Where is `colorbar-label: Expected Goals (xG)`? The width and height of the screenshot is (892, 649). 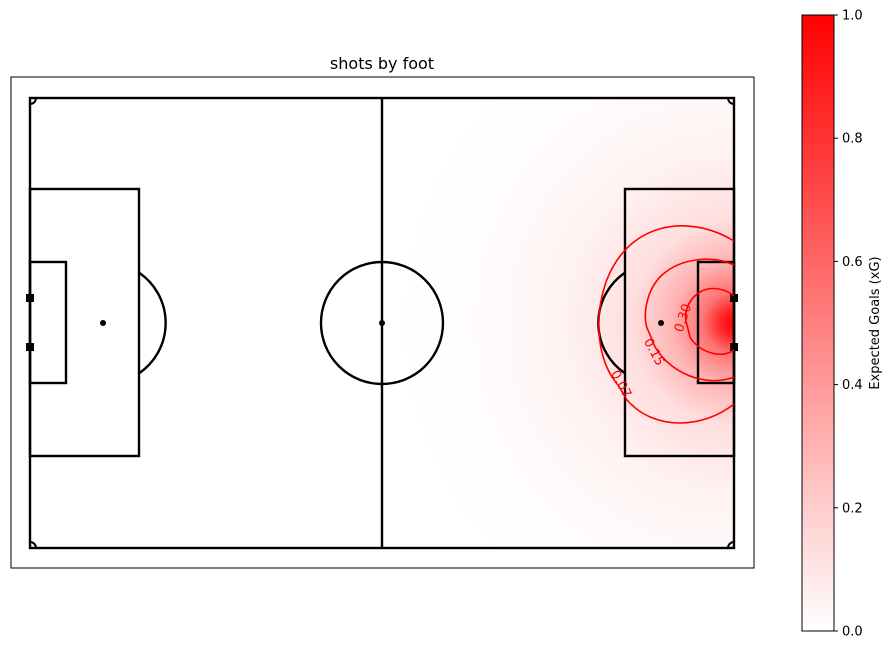
colorbar-label: Expected Goals (xG) is located at coordinates (875, 322).